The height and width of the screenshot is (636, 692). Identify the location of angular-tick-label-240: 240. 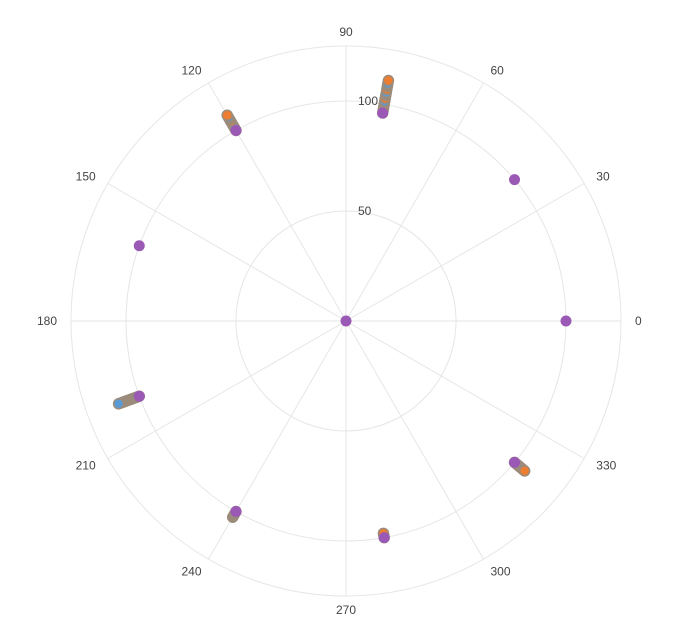
(191, 571).